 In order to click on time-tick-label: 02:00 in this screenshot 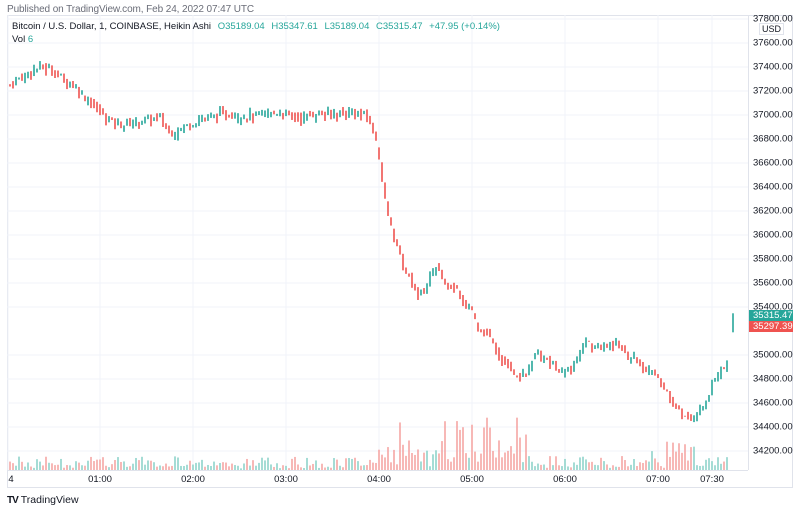, I will do `click(193, 479)`.